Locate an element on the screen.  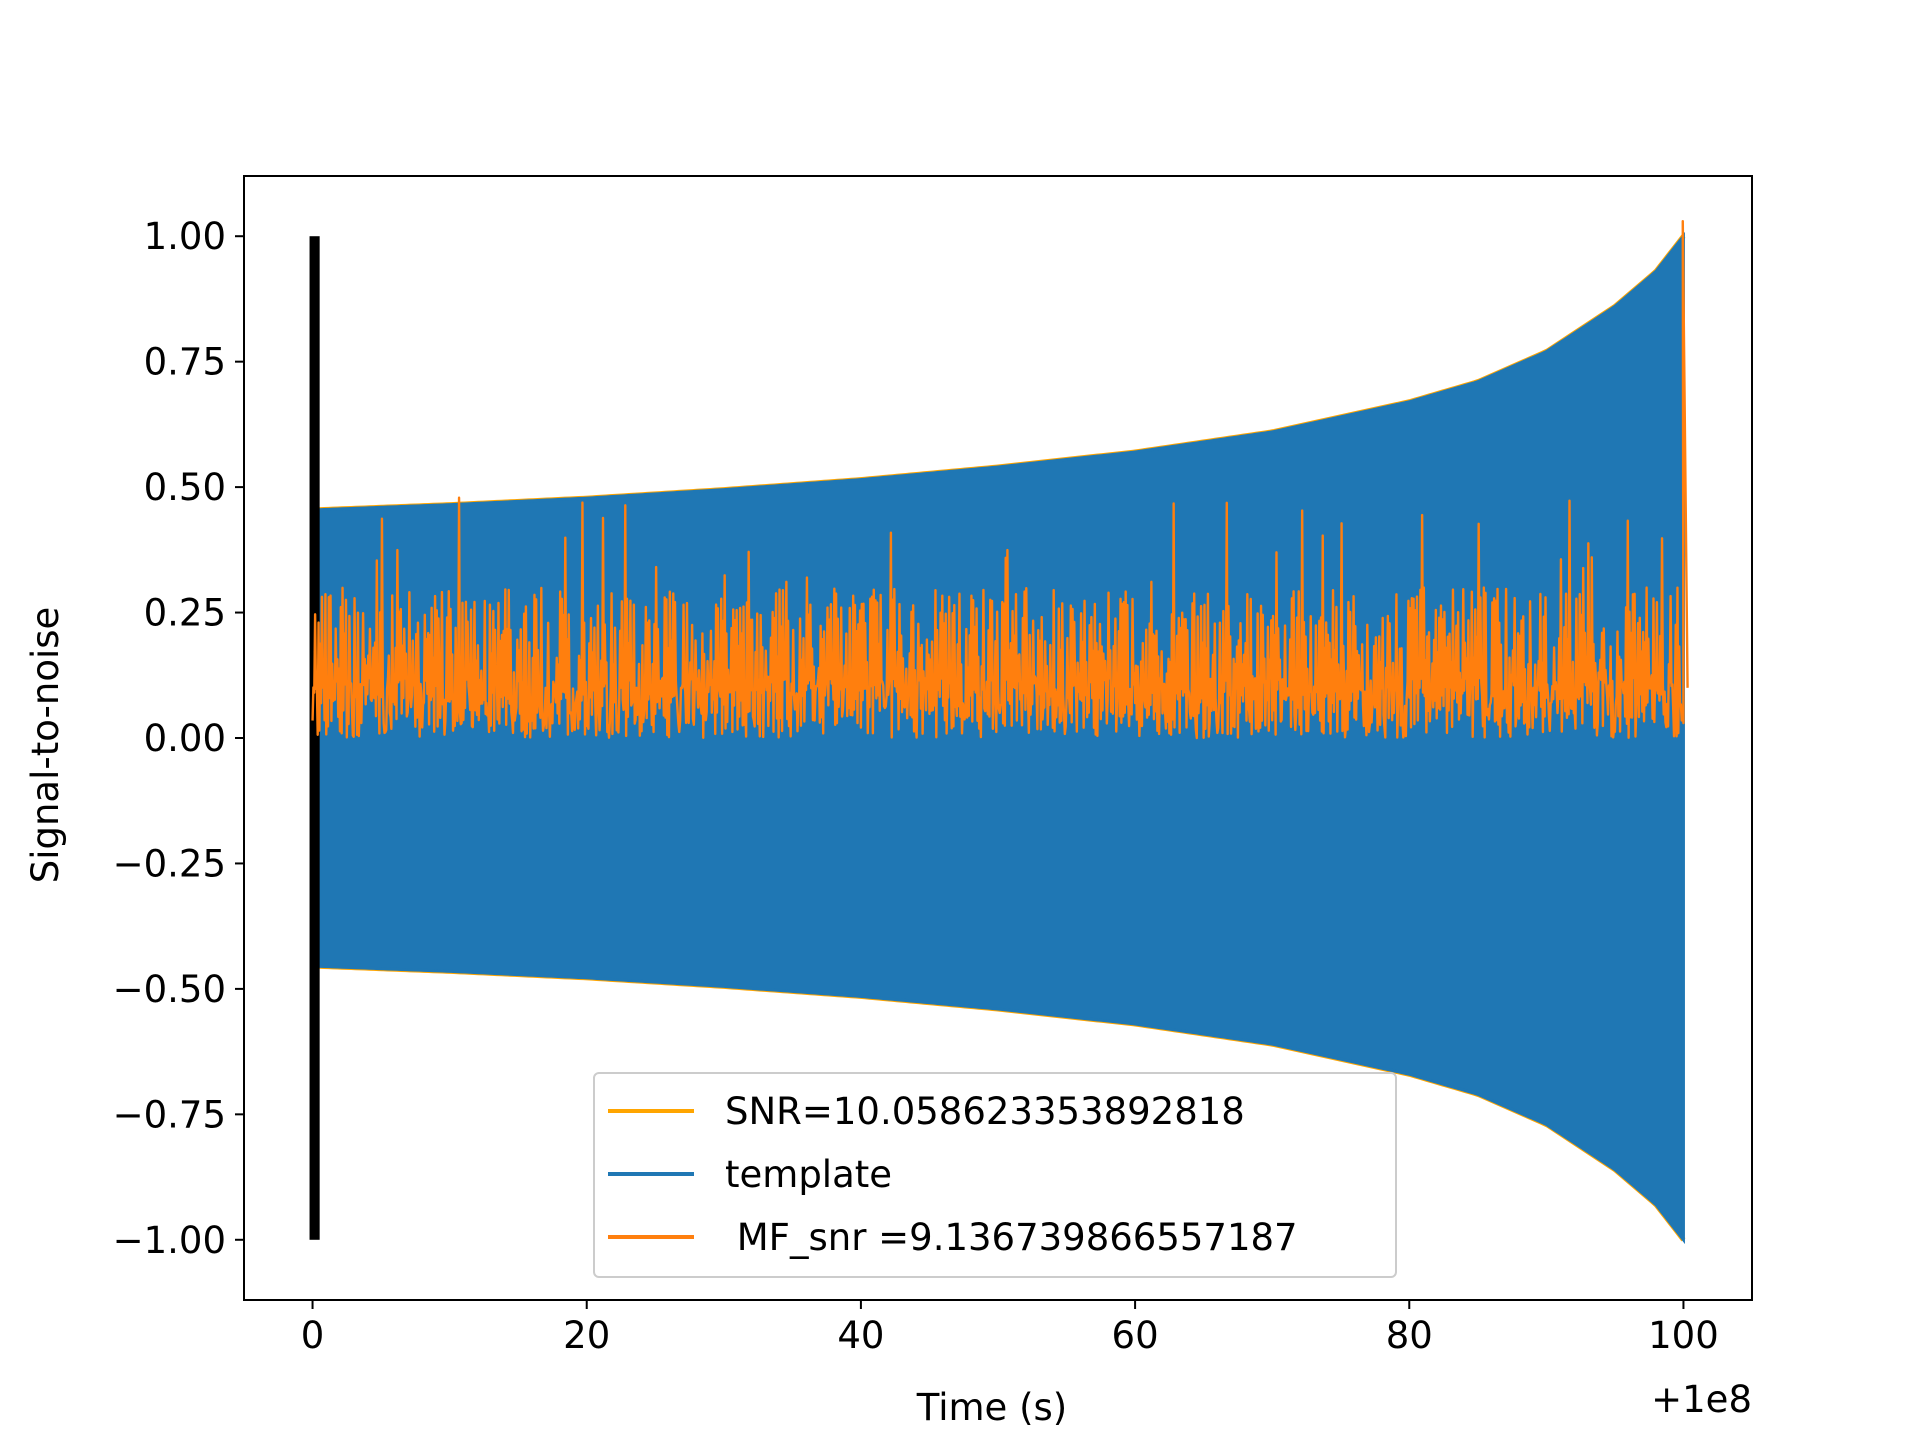
x-tick-label: 60 is located at coordinates (1135, 1335).